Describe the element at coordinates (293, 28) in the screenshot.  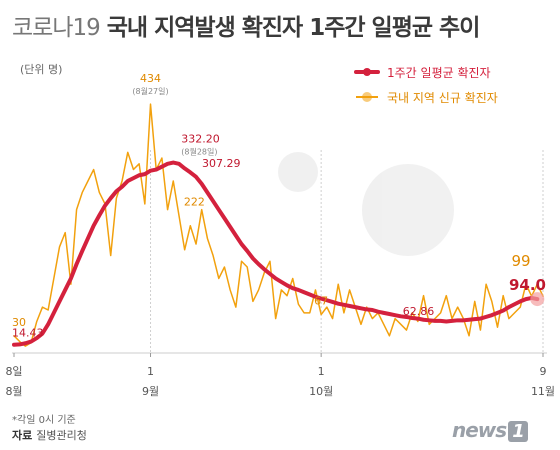
I see `title-main: 국내 지역발생 확진자 1주간 일평균 추이` at that location.